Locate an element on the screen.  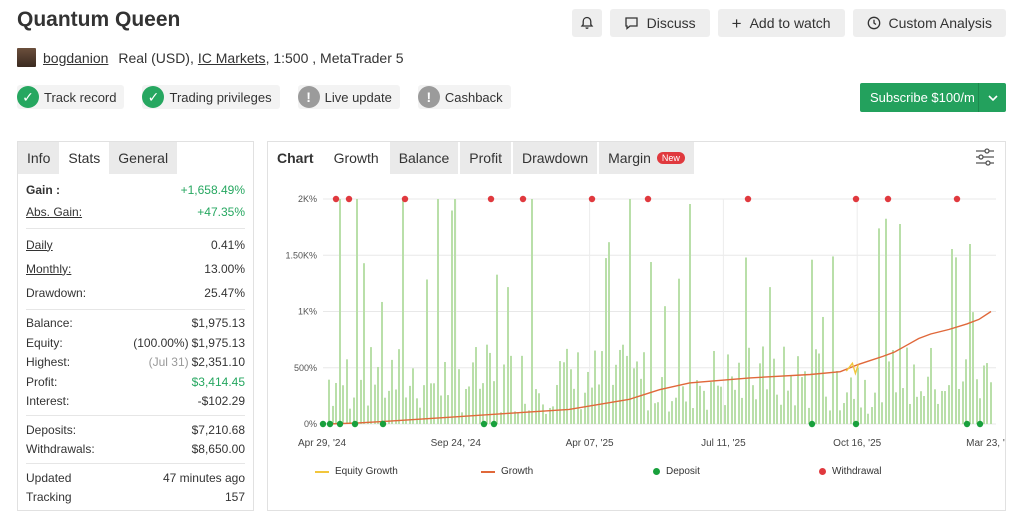
badge-cashback: ! Cashback is located at coordinates (464, 97).